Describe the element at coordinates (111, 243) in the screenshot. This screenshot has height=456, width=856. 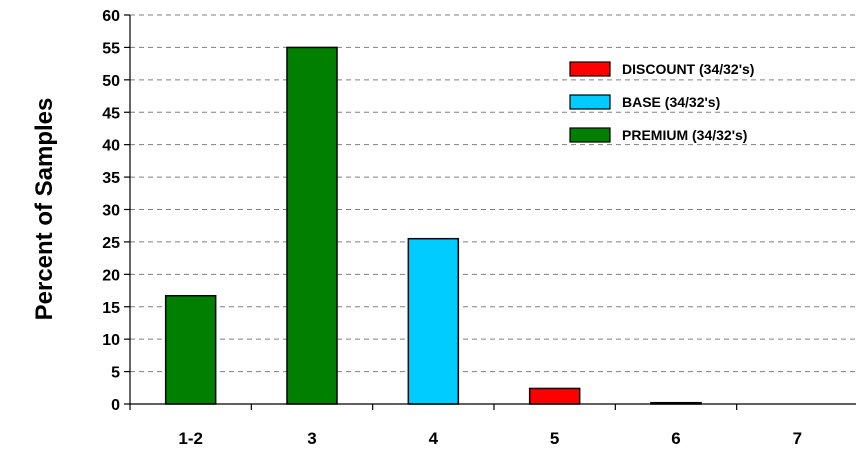
I see `y-tick-label: 25` at that location.